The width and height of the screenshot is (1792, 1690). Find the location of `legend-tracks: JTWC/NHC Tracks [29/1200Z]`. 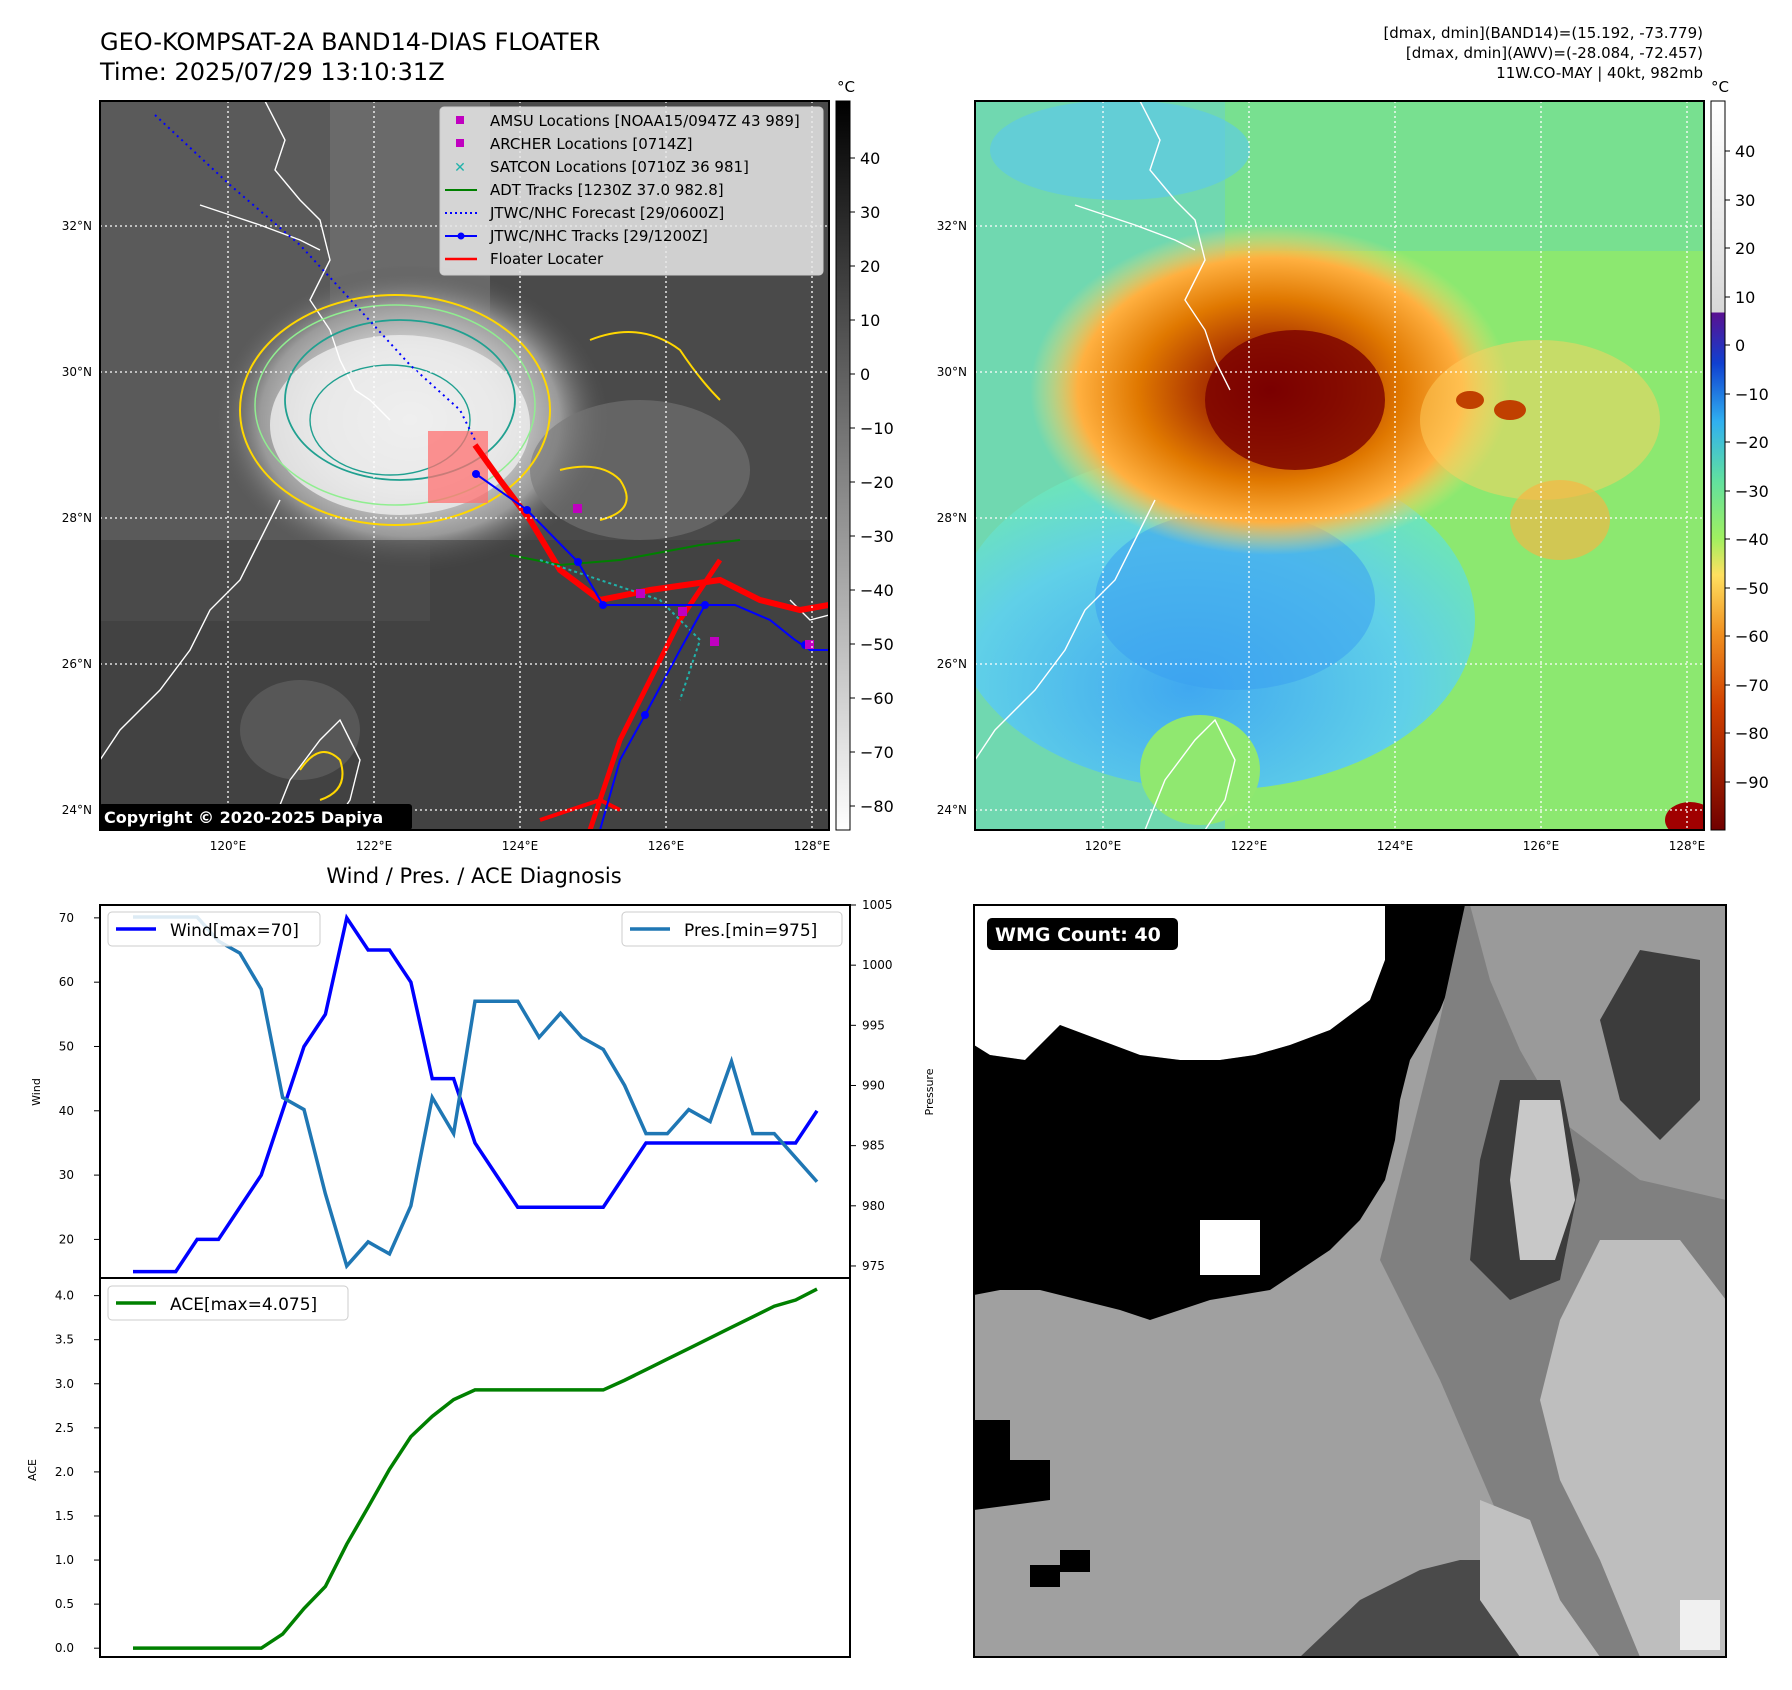

legend-tracks: JTWC/NHC Tracks [29/1200Z] is located at coordinates (598, 236).